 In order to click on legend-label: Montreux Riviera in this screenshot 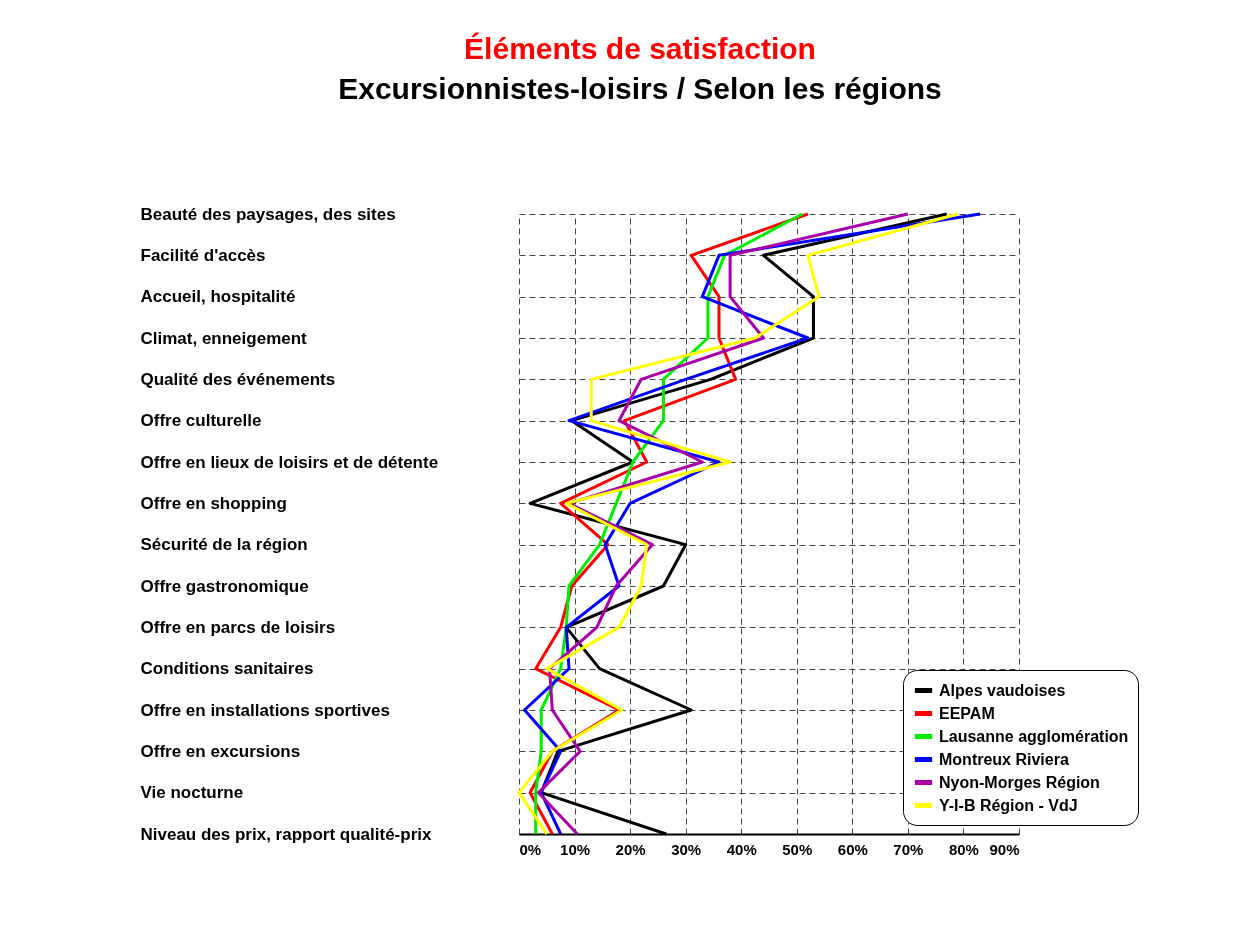, I will do `click(1004, 759)`.